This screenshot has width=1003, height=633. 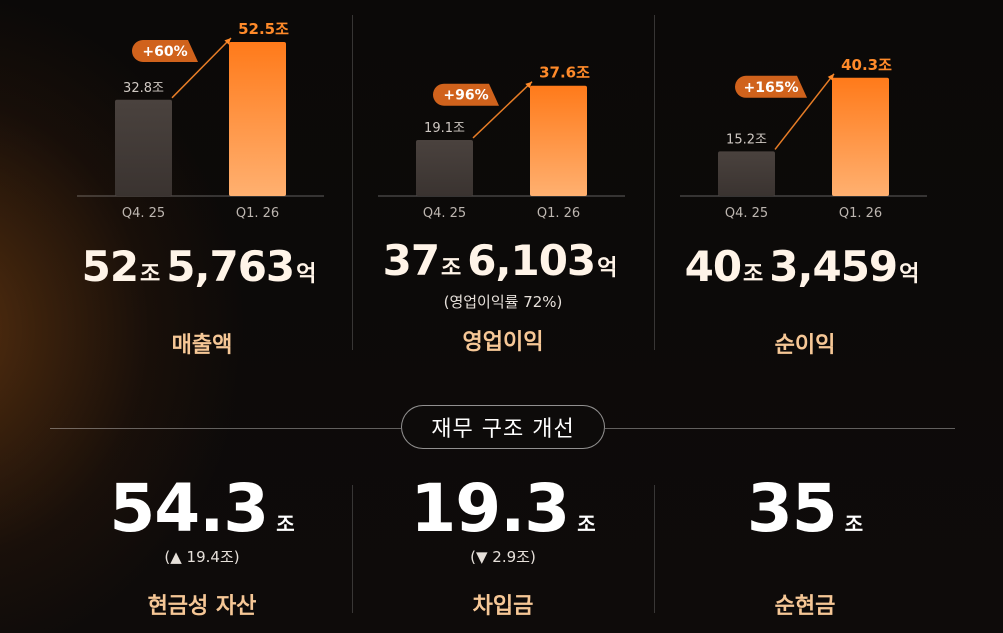 What do you see at coordinates (285, 524) in the screenshot?
I see `cash-assets-unit: 조` at bounding box center [285, 524].